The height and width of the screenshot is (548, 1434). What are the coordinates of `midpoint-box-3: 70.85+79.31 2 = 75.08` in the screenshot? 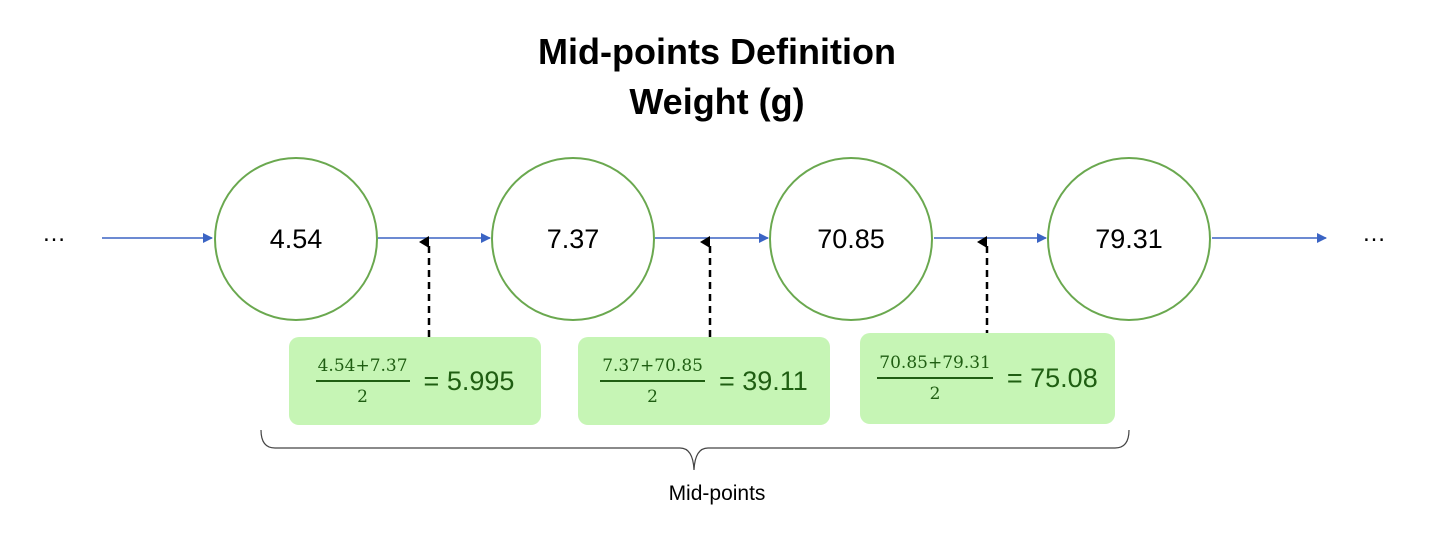 It's located at (987, 378).